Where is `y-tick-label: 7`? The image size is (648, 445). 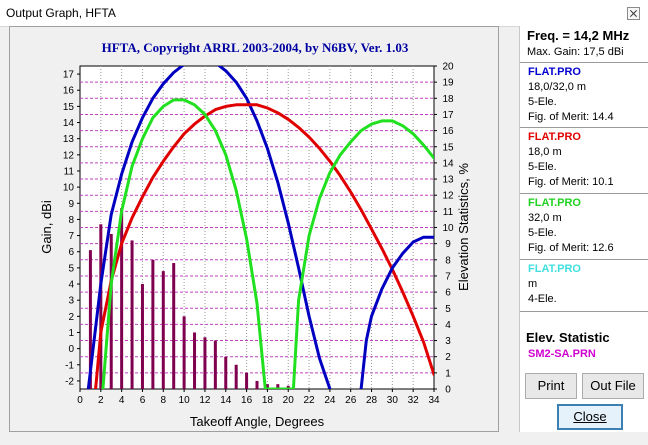 y-tick-label: 7 is located at coordinates (71, 236).